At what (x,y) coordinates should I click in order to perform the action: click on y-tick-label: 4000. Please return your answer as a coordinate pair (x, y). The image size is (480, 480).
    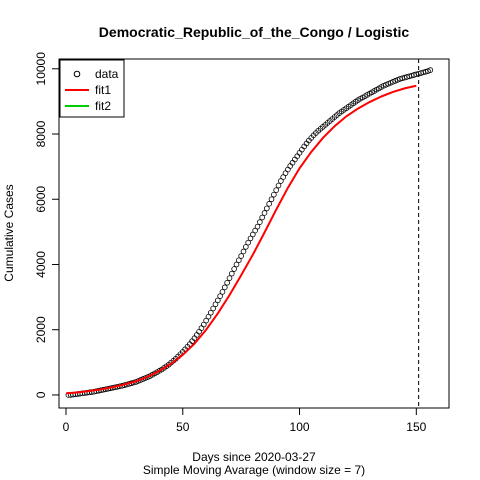
    Looking at the image, I should click on (41, 264).